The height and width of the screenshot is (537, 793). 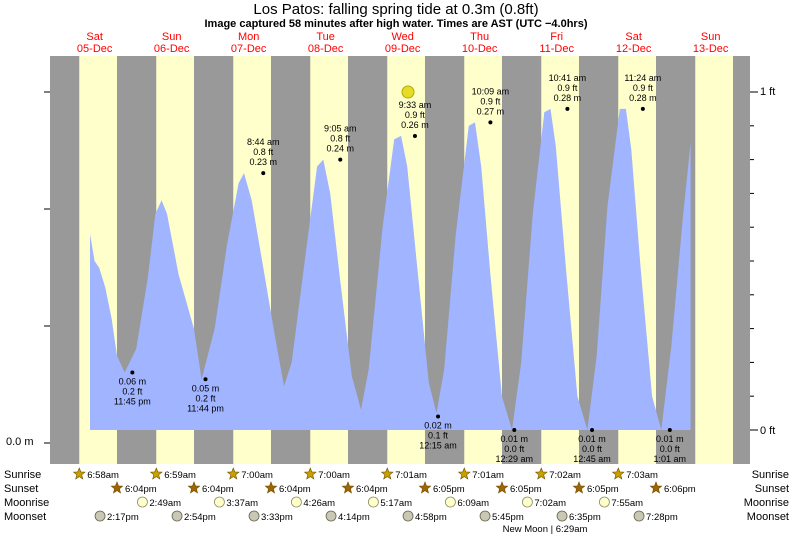 I want to click on sunset-time: 6:05pm, so click(x=603, y=489).